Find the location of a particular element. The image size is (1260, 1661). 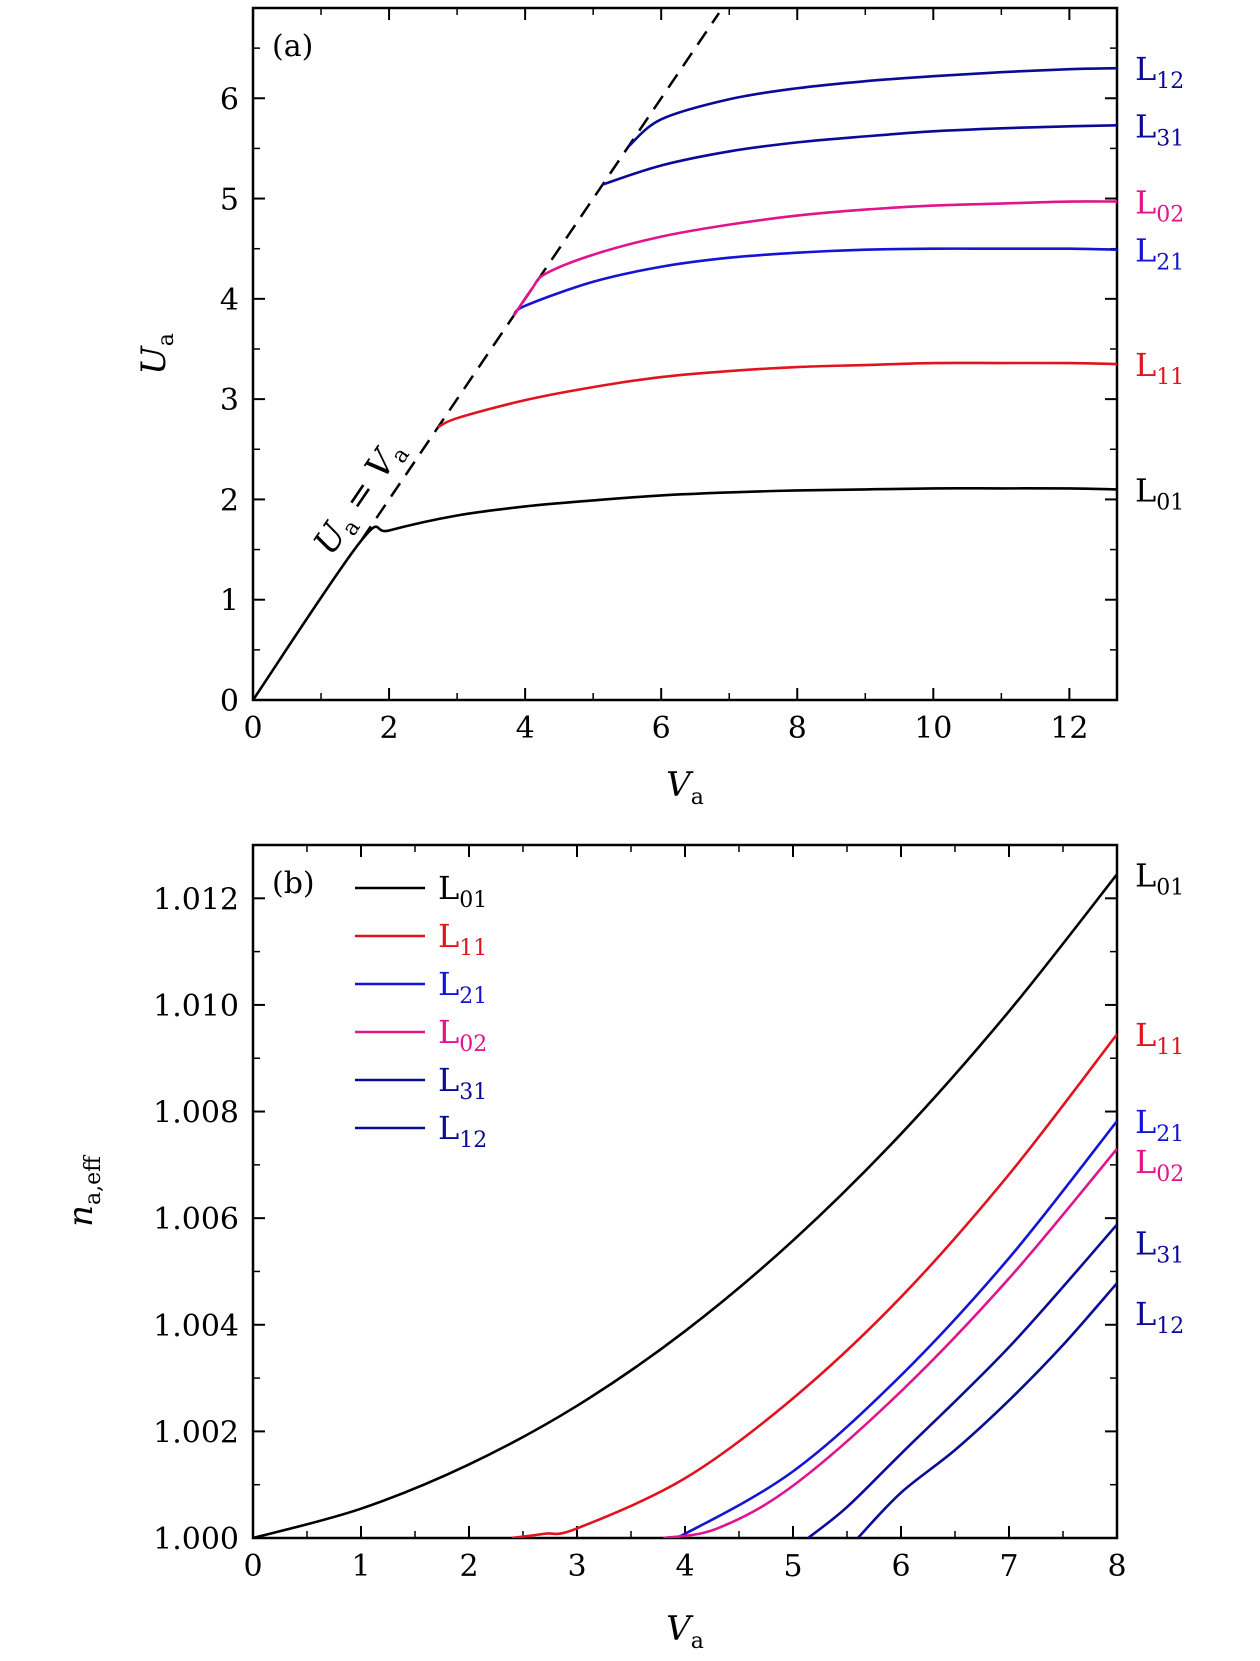

y-tick-label: 1.004 is located at coordinates (196, 1326).